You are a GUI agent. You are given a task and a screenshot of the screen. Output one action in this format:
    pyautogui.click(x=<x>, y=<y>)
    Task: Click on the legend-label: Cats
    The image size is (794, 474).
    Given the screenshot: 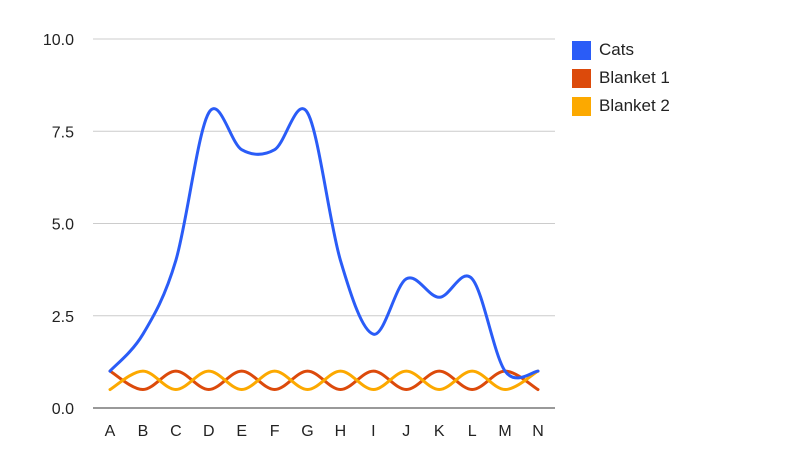 What is the action you would take?
    pyautogui.click(x=616, y=49)
    